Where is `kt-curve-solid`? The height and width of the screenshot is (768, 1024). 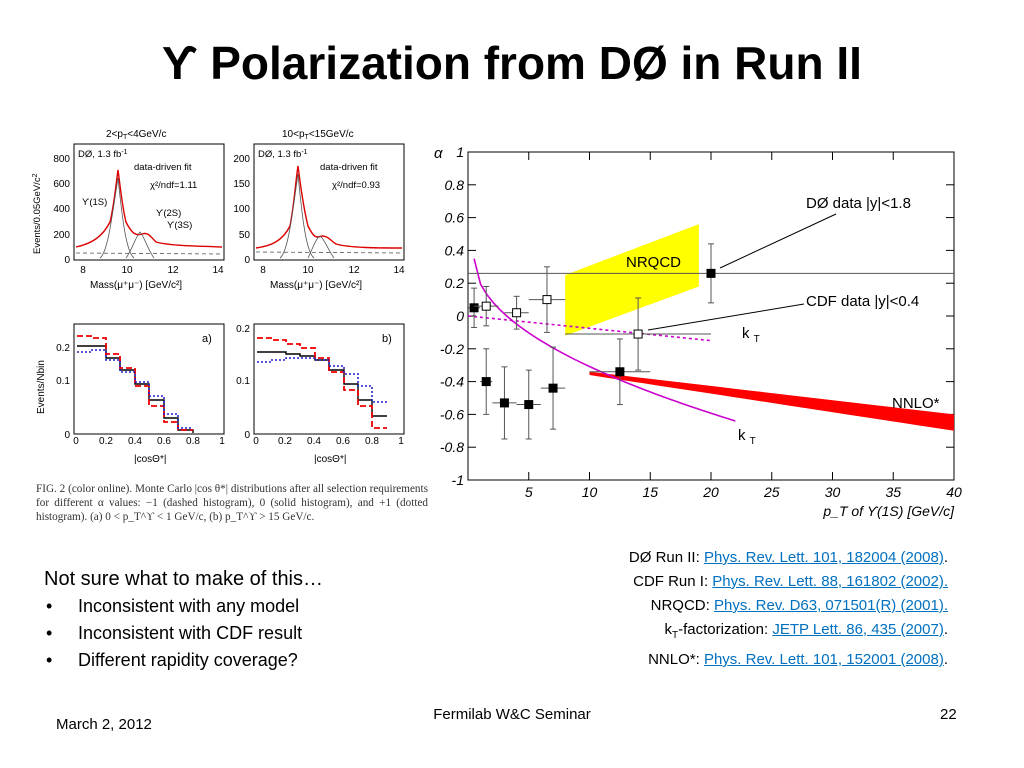 kt-curve-solid is located at coordinates (604, 340).